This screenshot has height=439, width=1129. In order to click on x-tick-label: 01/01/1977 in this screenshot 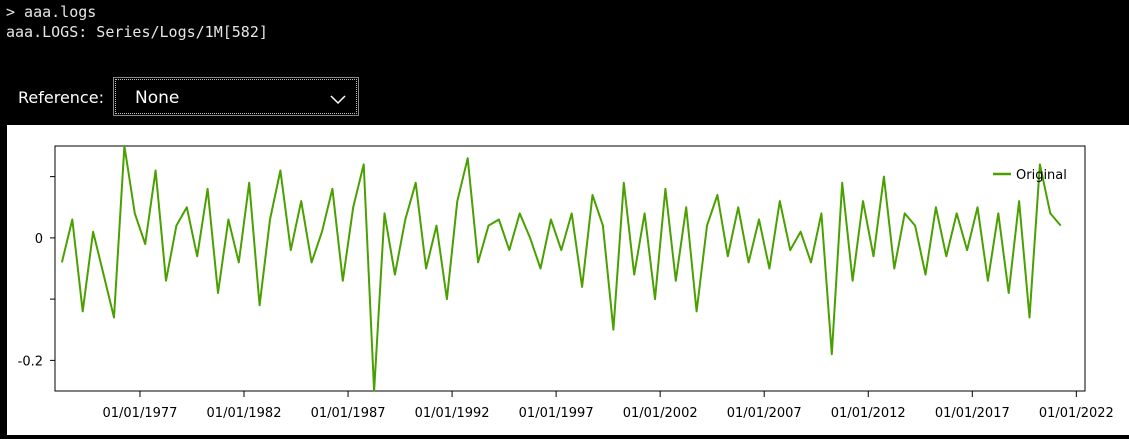, I will do `click(139, 413)`.